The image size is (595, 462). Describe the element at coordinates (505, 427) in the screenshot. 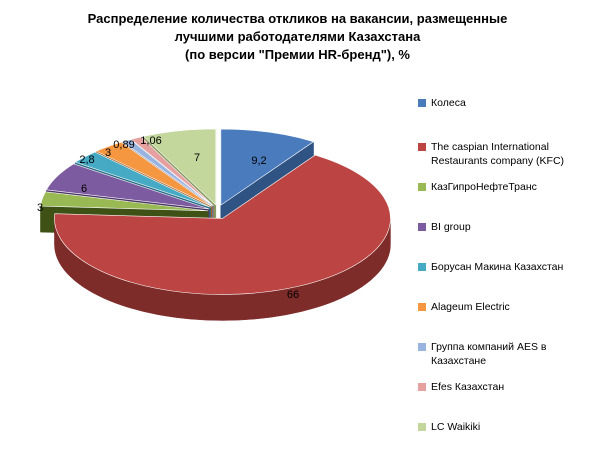

I see `legend-item-9: LC Waikiki` at that location.